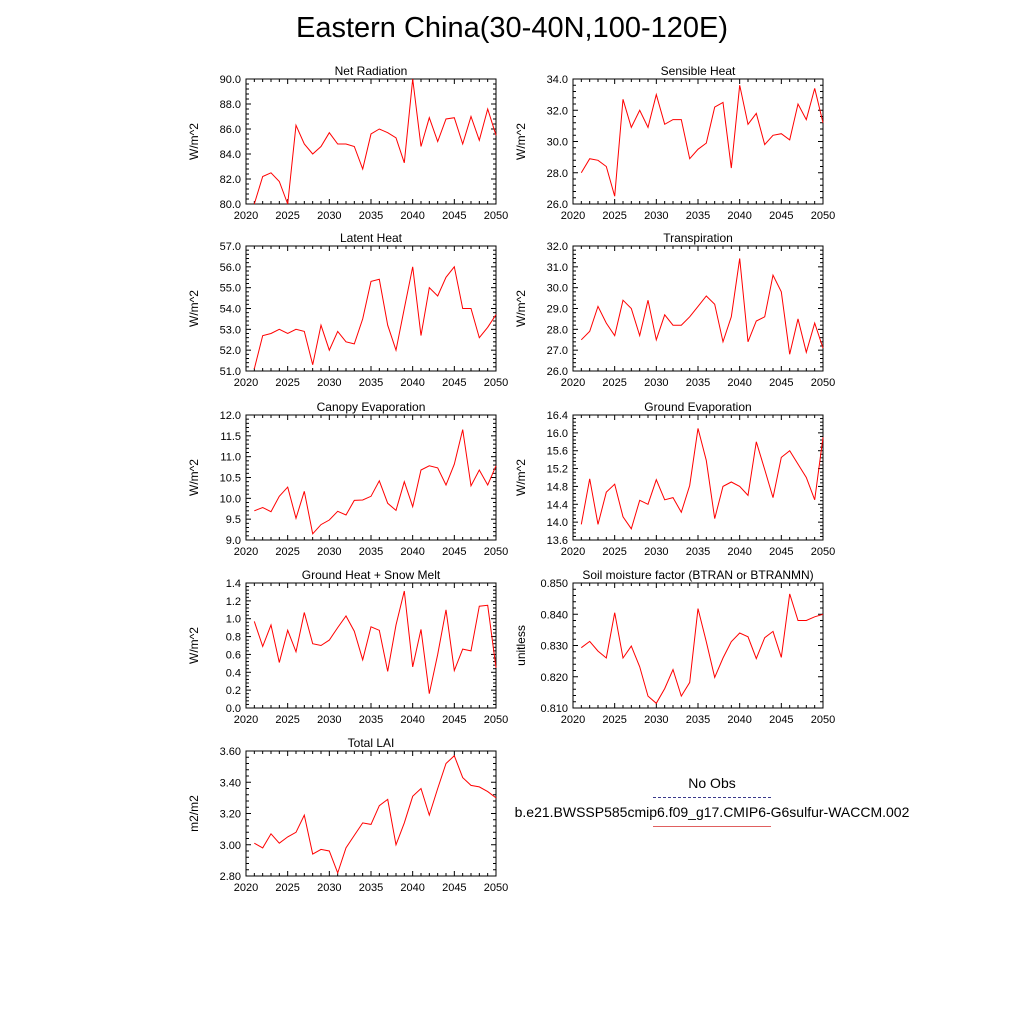 This screenshot has height=1024, width=1024. What do you see at coordinates (230, 416) in the screenshot?
I see `y-tick-label: 12.0` at bounding box center [230, 416].